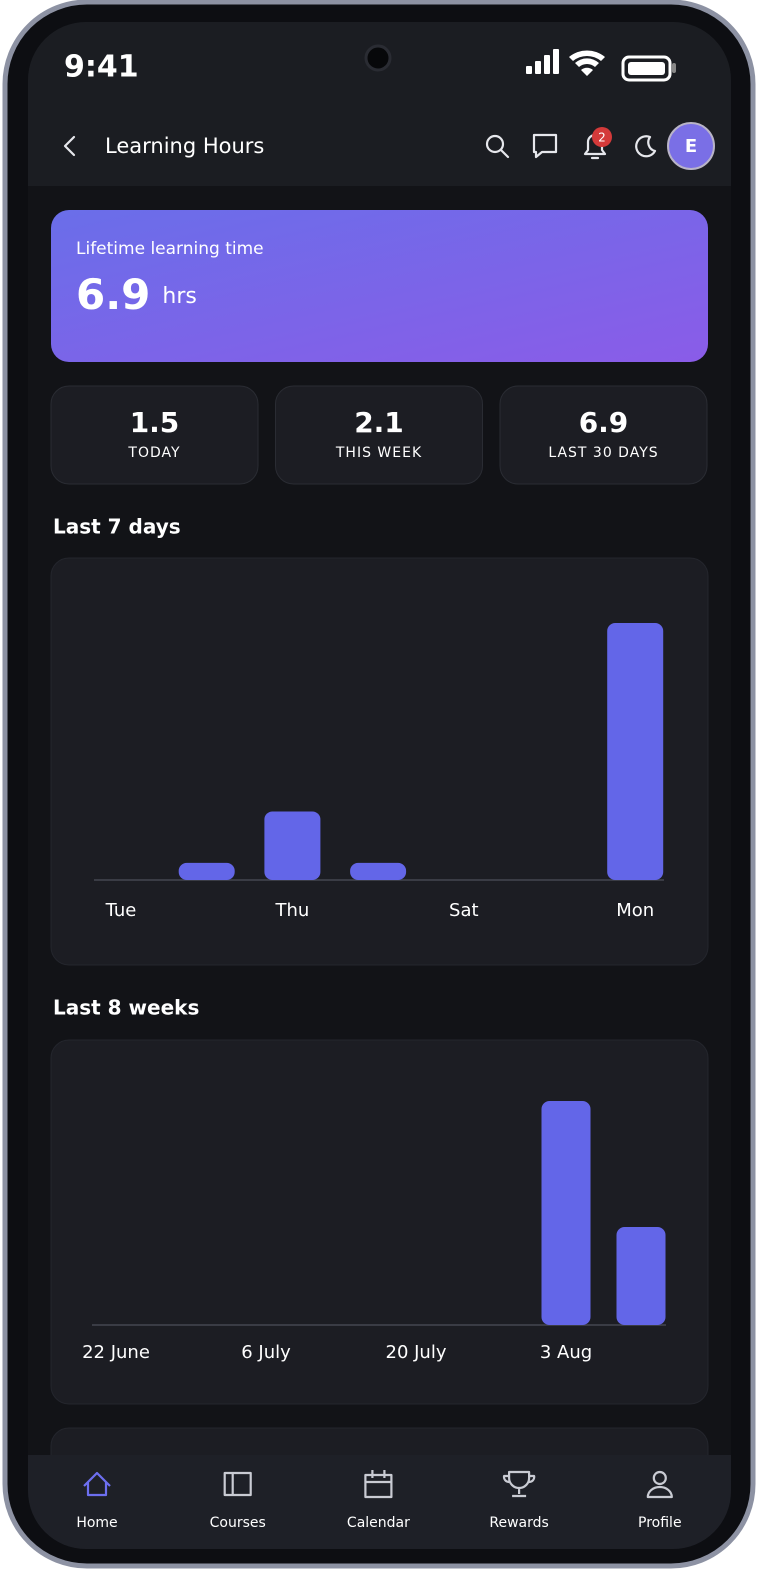 Image resolution: width=760 pixels, height=1572 pixels. Describe the element at coordinates (121, 910) in the screenshot. I see `x-label: Tue` at that location.